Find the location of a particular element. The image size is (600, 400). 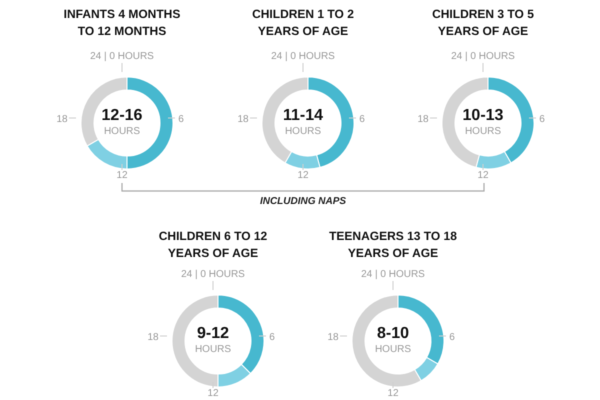

chart-title: CHILDREN 6 TO 12 YEARS OF AGE is located at coordinates (213, 245).